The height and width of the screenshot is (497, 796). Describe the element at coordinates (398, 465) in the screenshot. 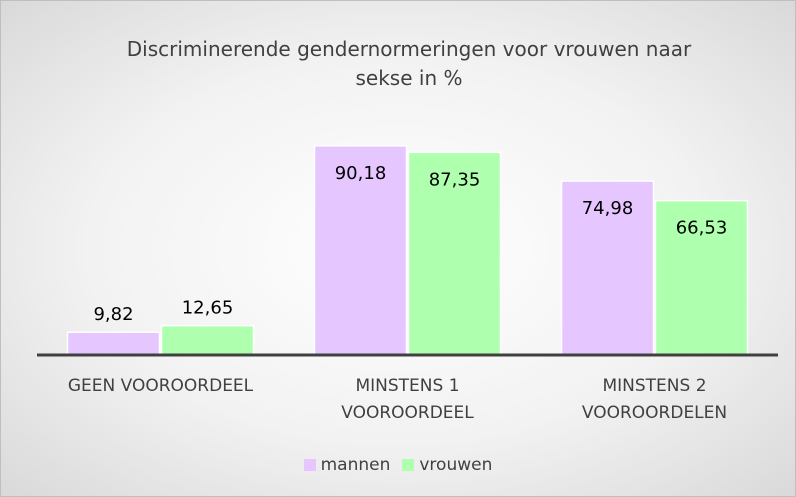

I see `legend: mannen vrouwen` at that location.